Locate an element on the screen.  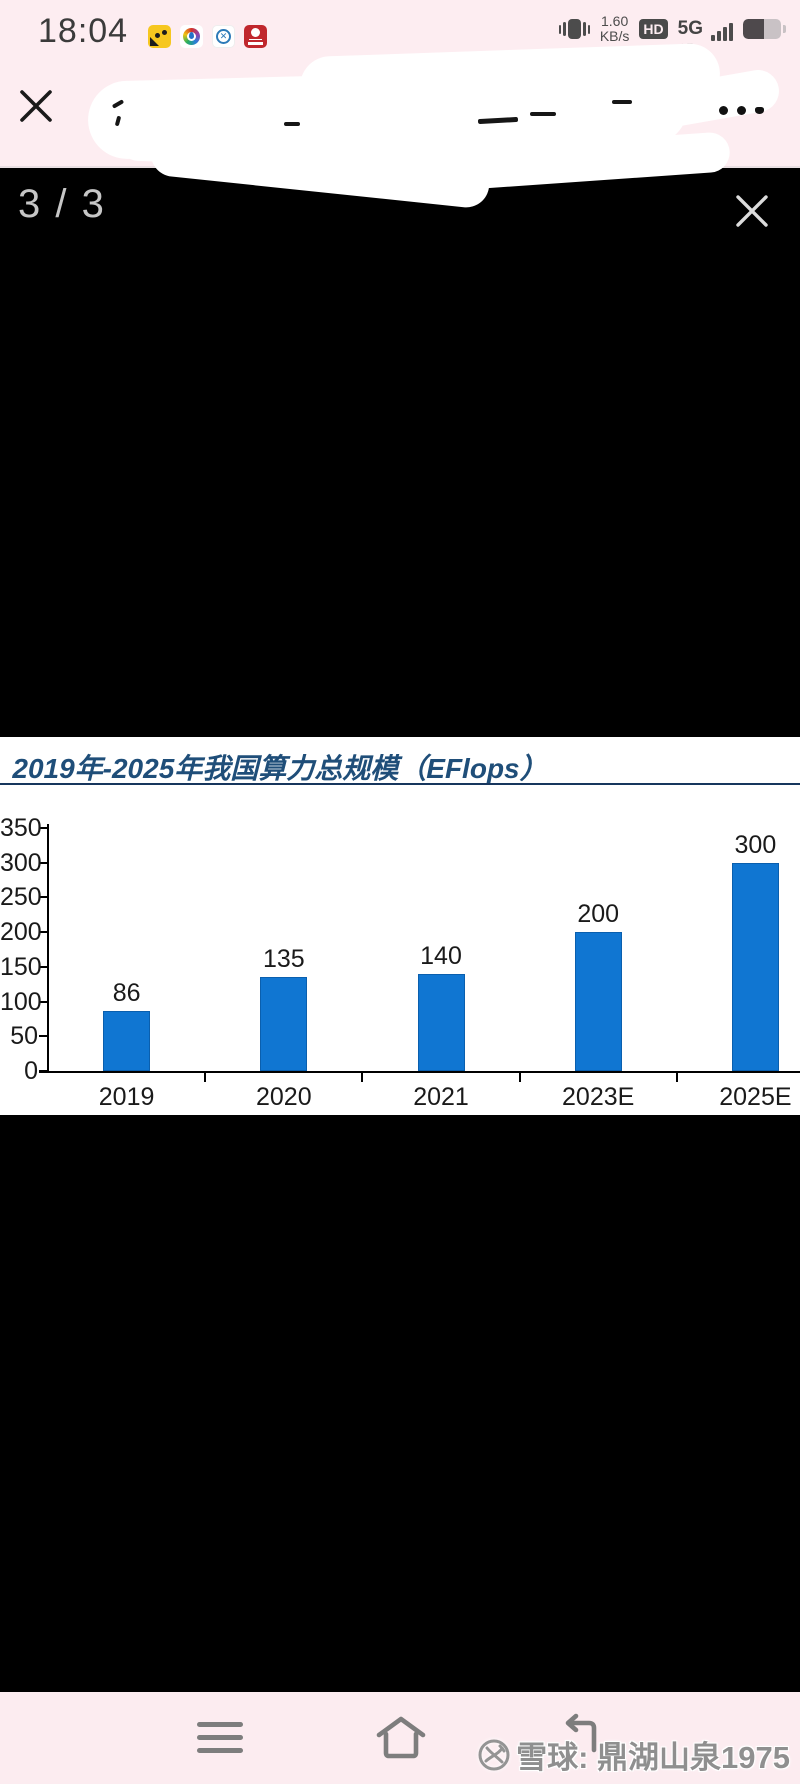
system-navbar: 雪球: 鼎湖山泉1975 is located at coordinates (400, 1738).